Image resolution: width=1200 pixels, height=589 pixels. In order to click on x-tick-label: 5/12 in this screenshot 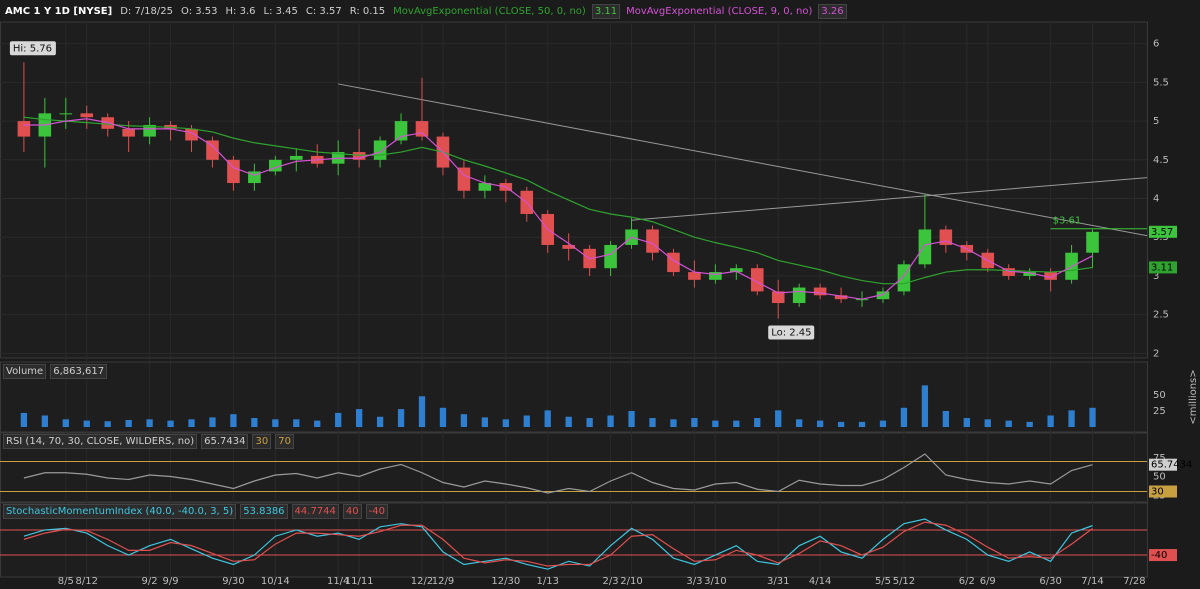, I will do `click(904, 581)`.